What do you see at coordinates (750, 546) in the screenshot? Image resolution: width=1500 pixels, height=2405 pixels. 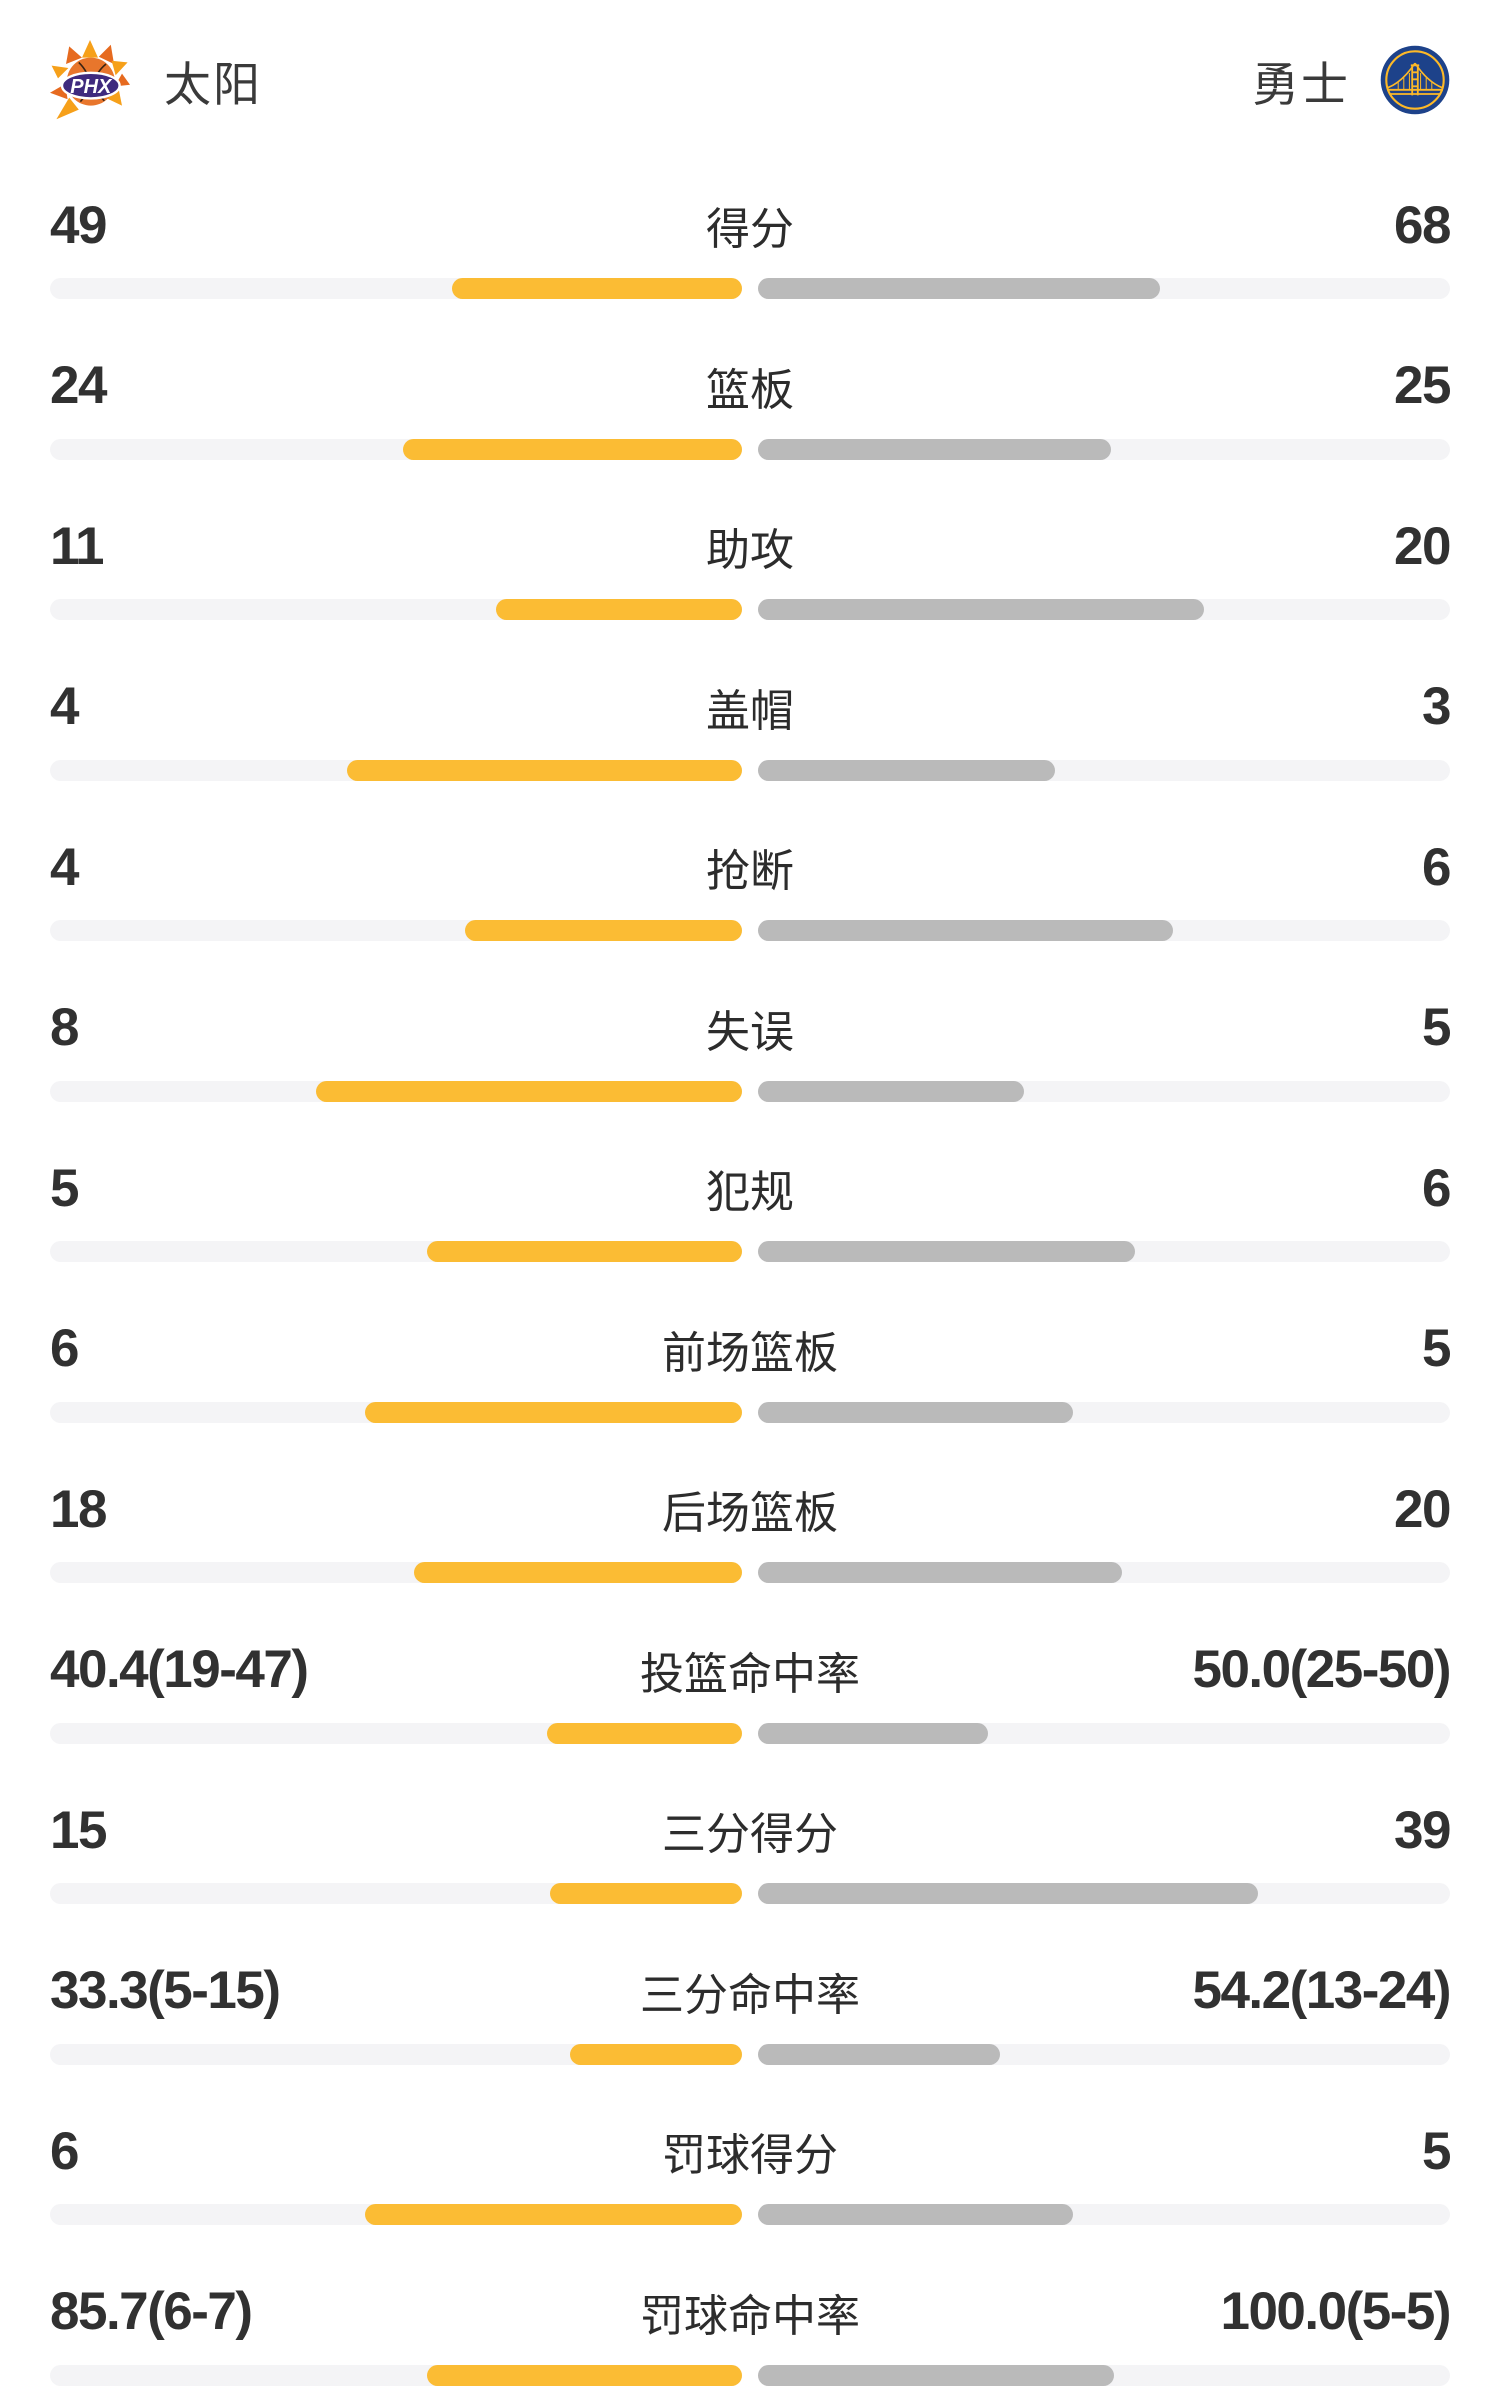 I see `stat-label: 助攻` at bounding box center [750, 546].